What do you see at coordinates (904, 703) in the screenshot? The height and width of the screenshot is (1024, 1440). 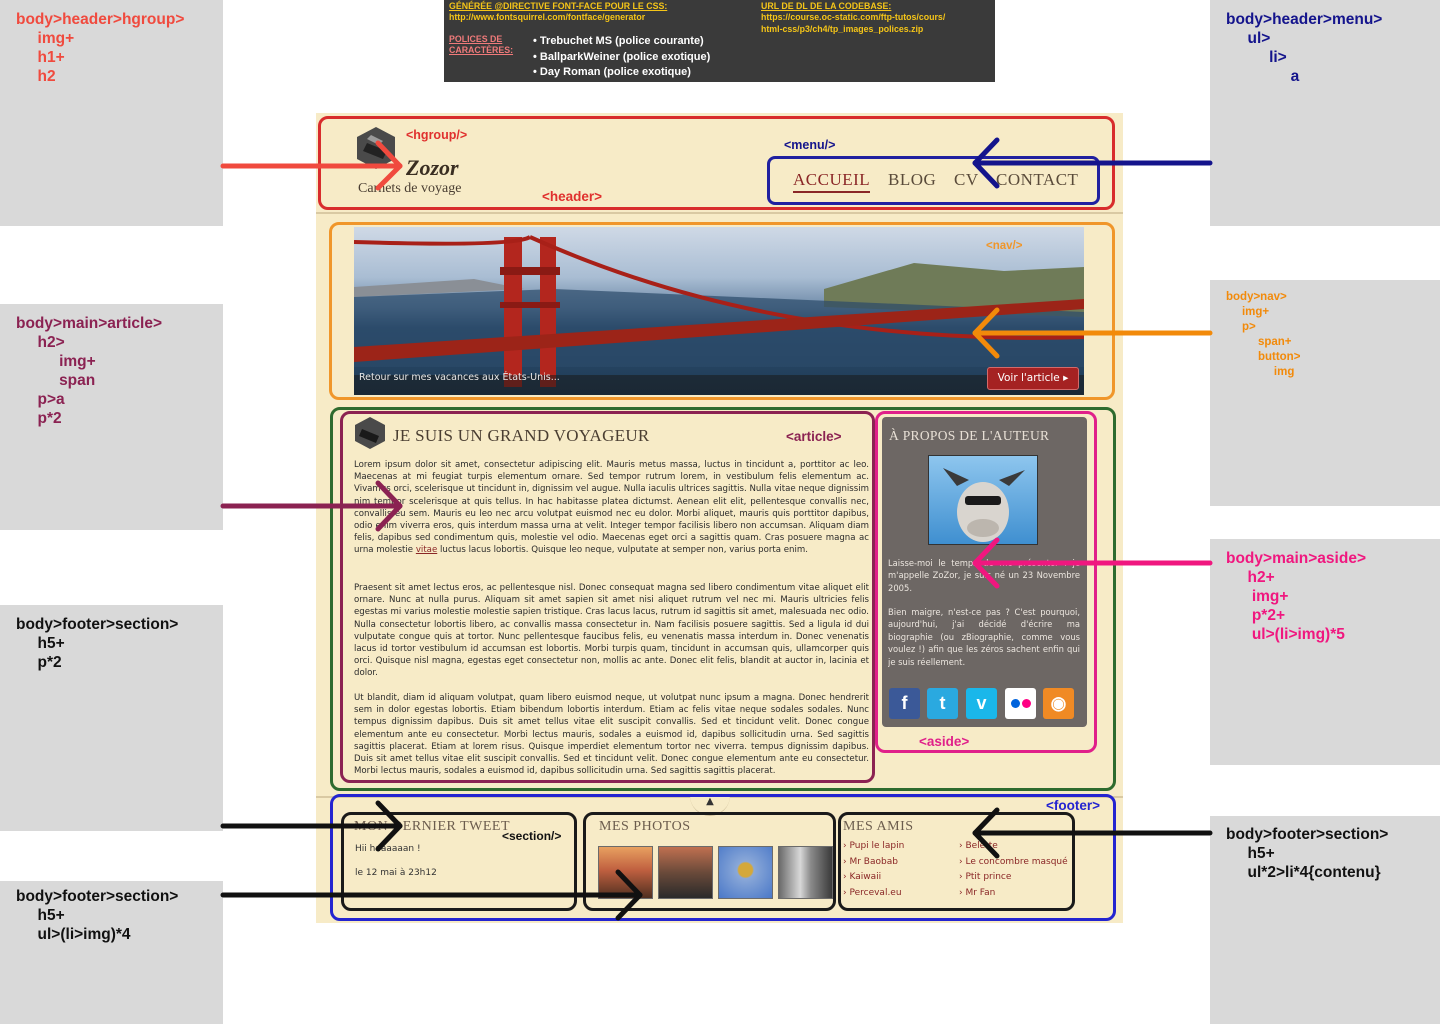 I see `facebook-icon: f` at bounding box center [904, 703].